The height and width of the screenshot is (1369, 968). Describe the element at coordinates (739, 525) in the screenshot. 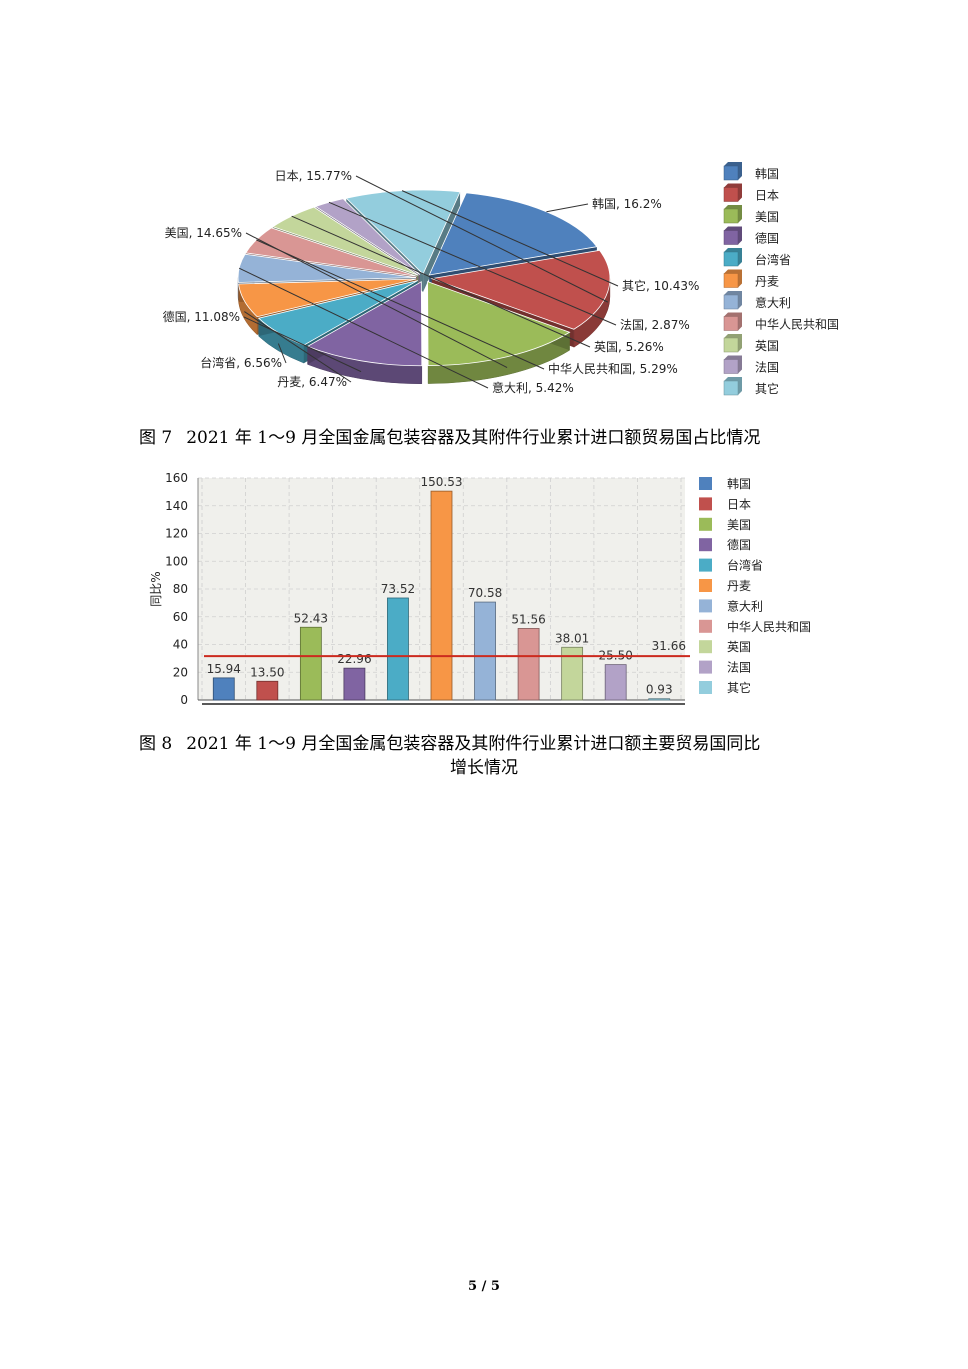

I see `bar-legend-label-2: 美国` at that location.